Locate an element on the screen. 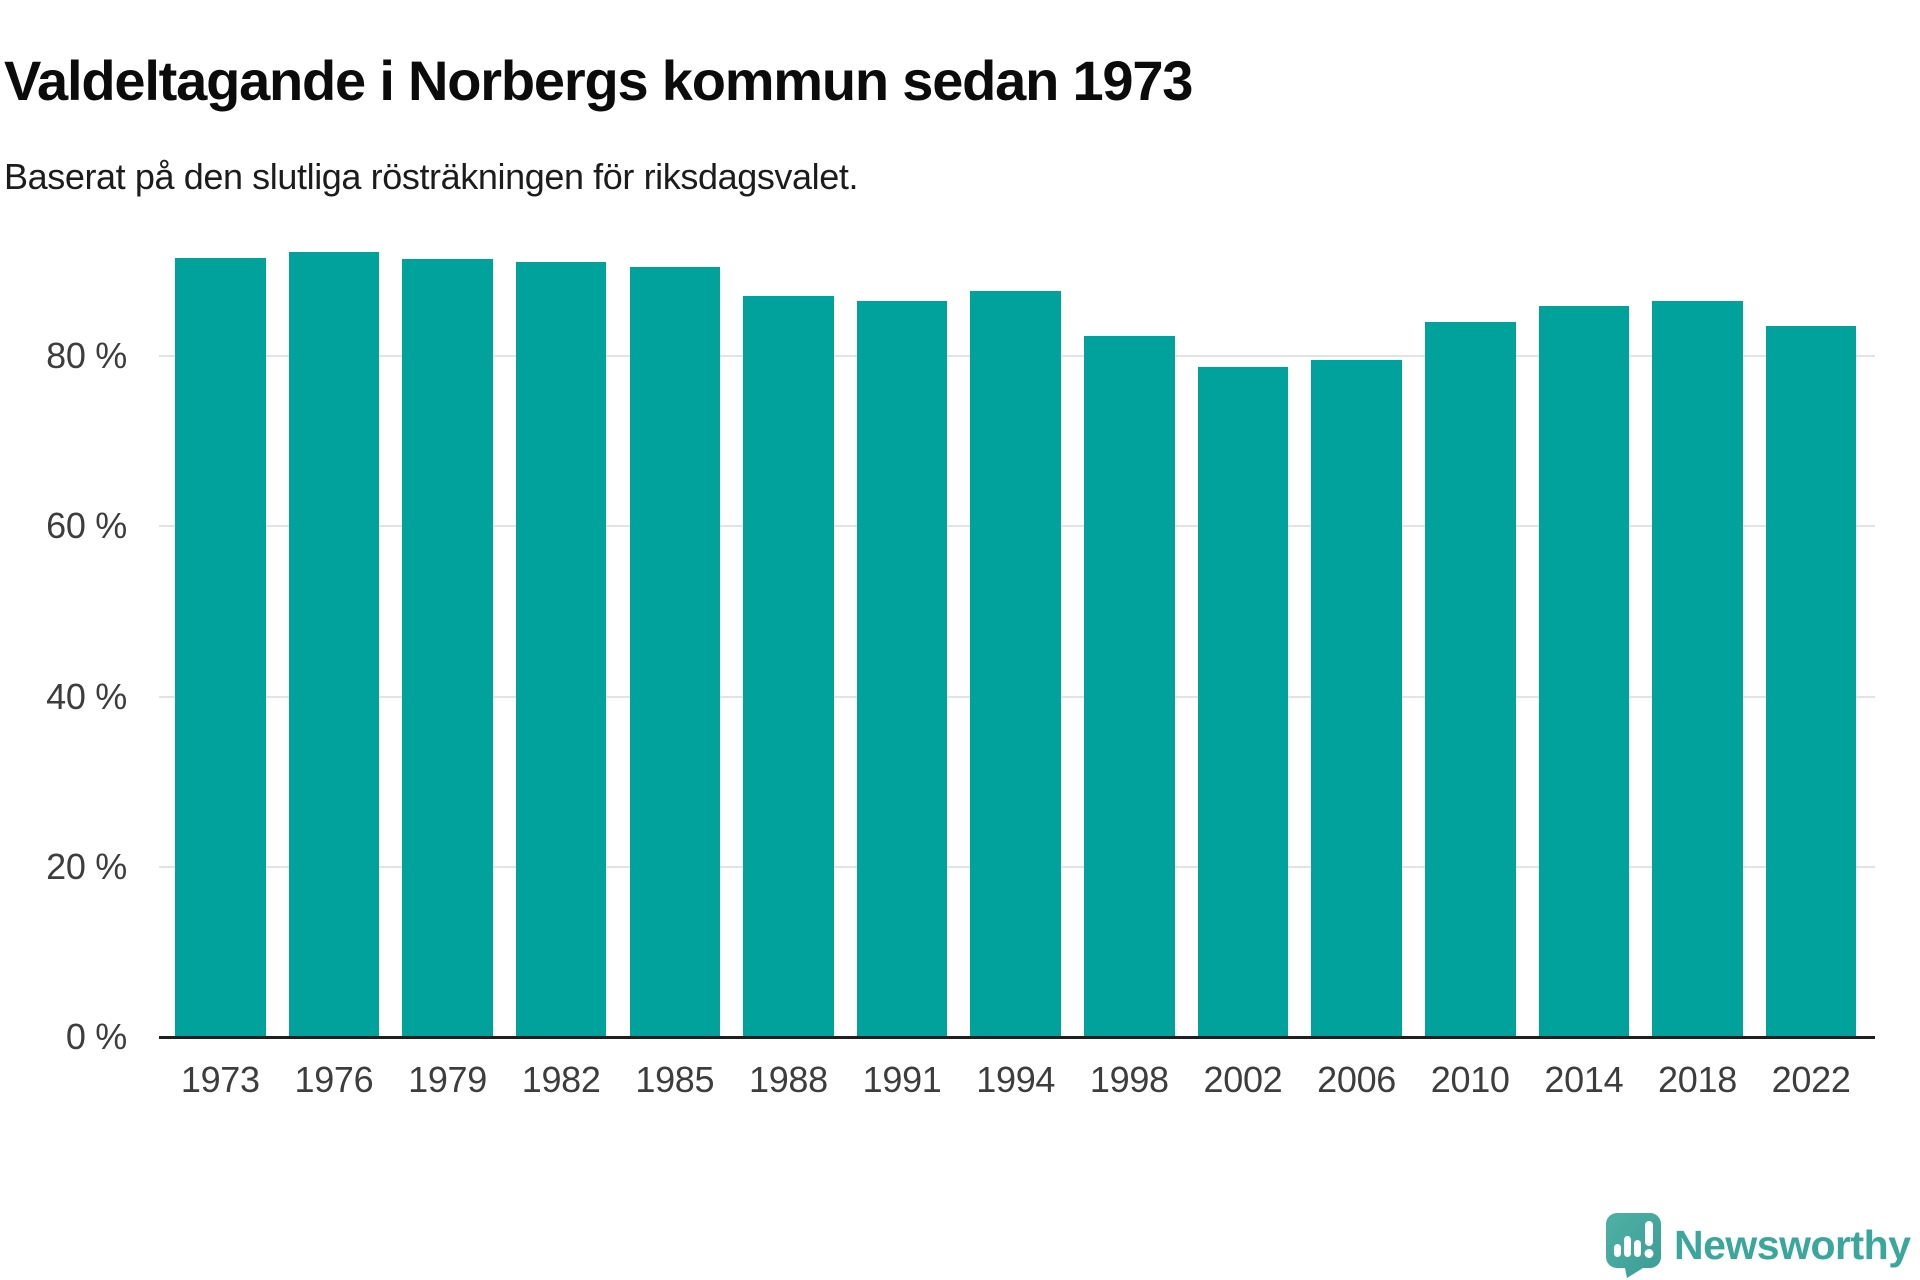 Image resolution: width=1920 pixels, height=1280 pixels. x-axis-label-1994: 1994 is located at coordinates (1016, 1079).